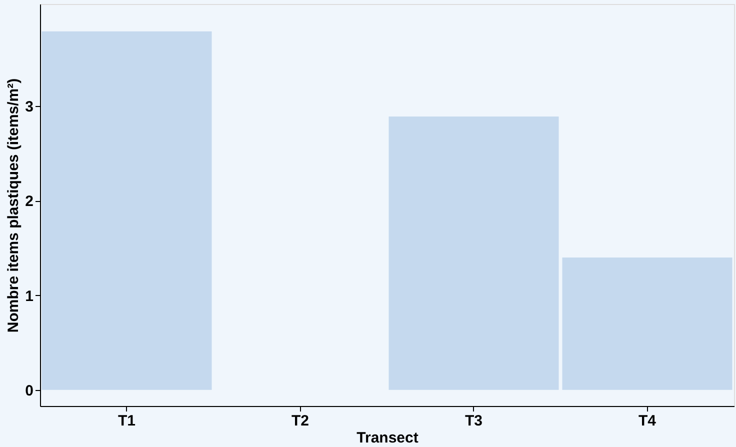 The image size is (736, 447). Describe the element at coordinates (127, 421) in the screenshot. I see `x-tick-label: T1` at that location.